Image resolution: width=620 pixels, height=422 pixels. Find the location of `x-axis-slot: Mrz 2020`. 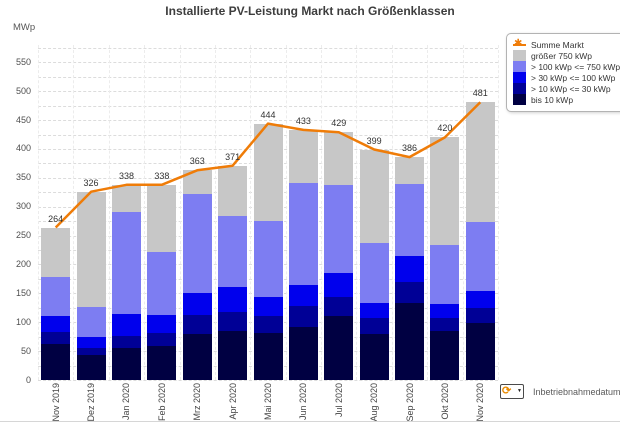

x-axis-slot: Mrz 2020 is located at coordinates (197, 402).